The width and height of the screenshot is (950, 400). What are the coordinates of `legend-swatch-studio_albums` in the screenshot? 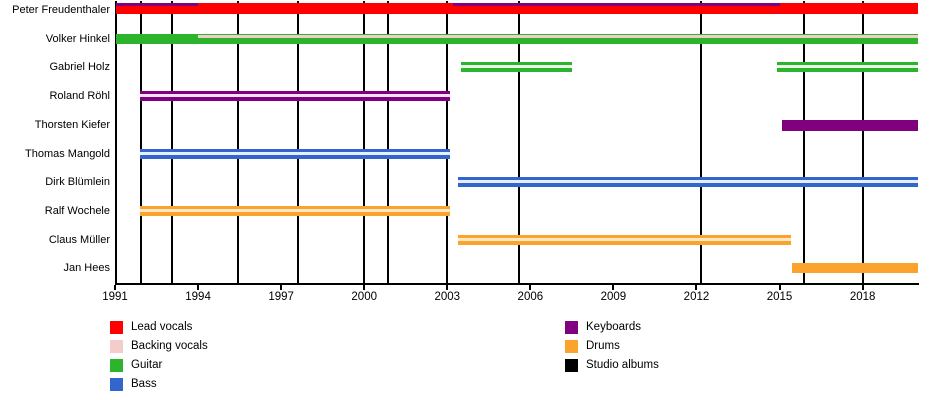 It's located at (571, 365).